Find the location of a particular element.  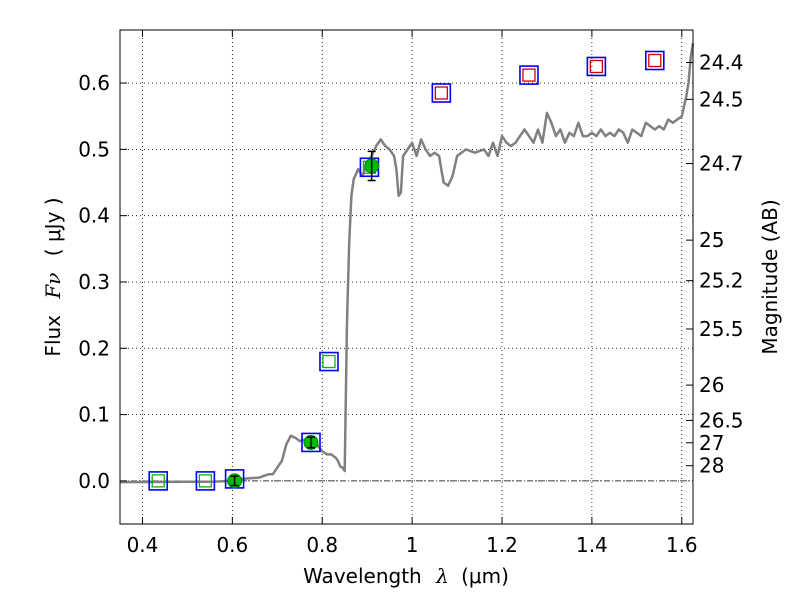

x-axis-label-unit: (μm) is located at coordinates (485, 576).